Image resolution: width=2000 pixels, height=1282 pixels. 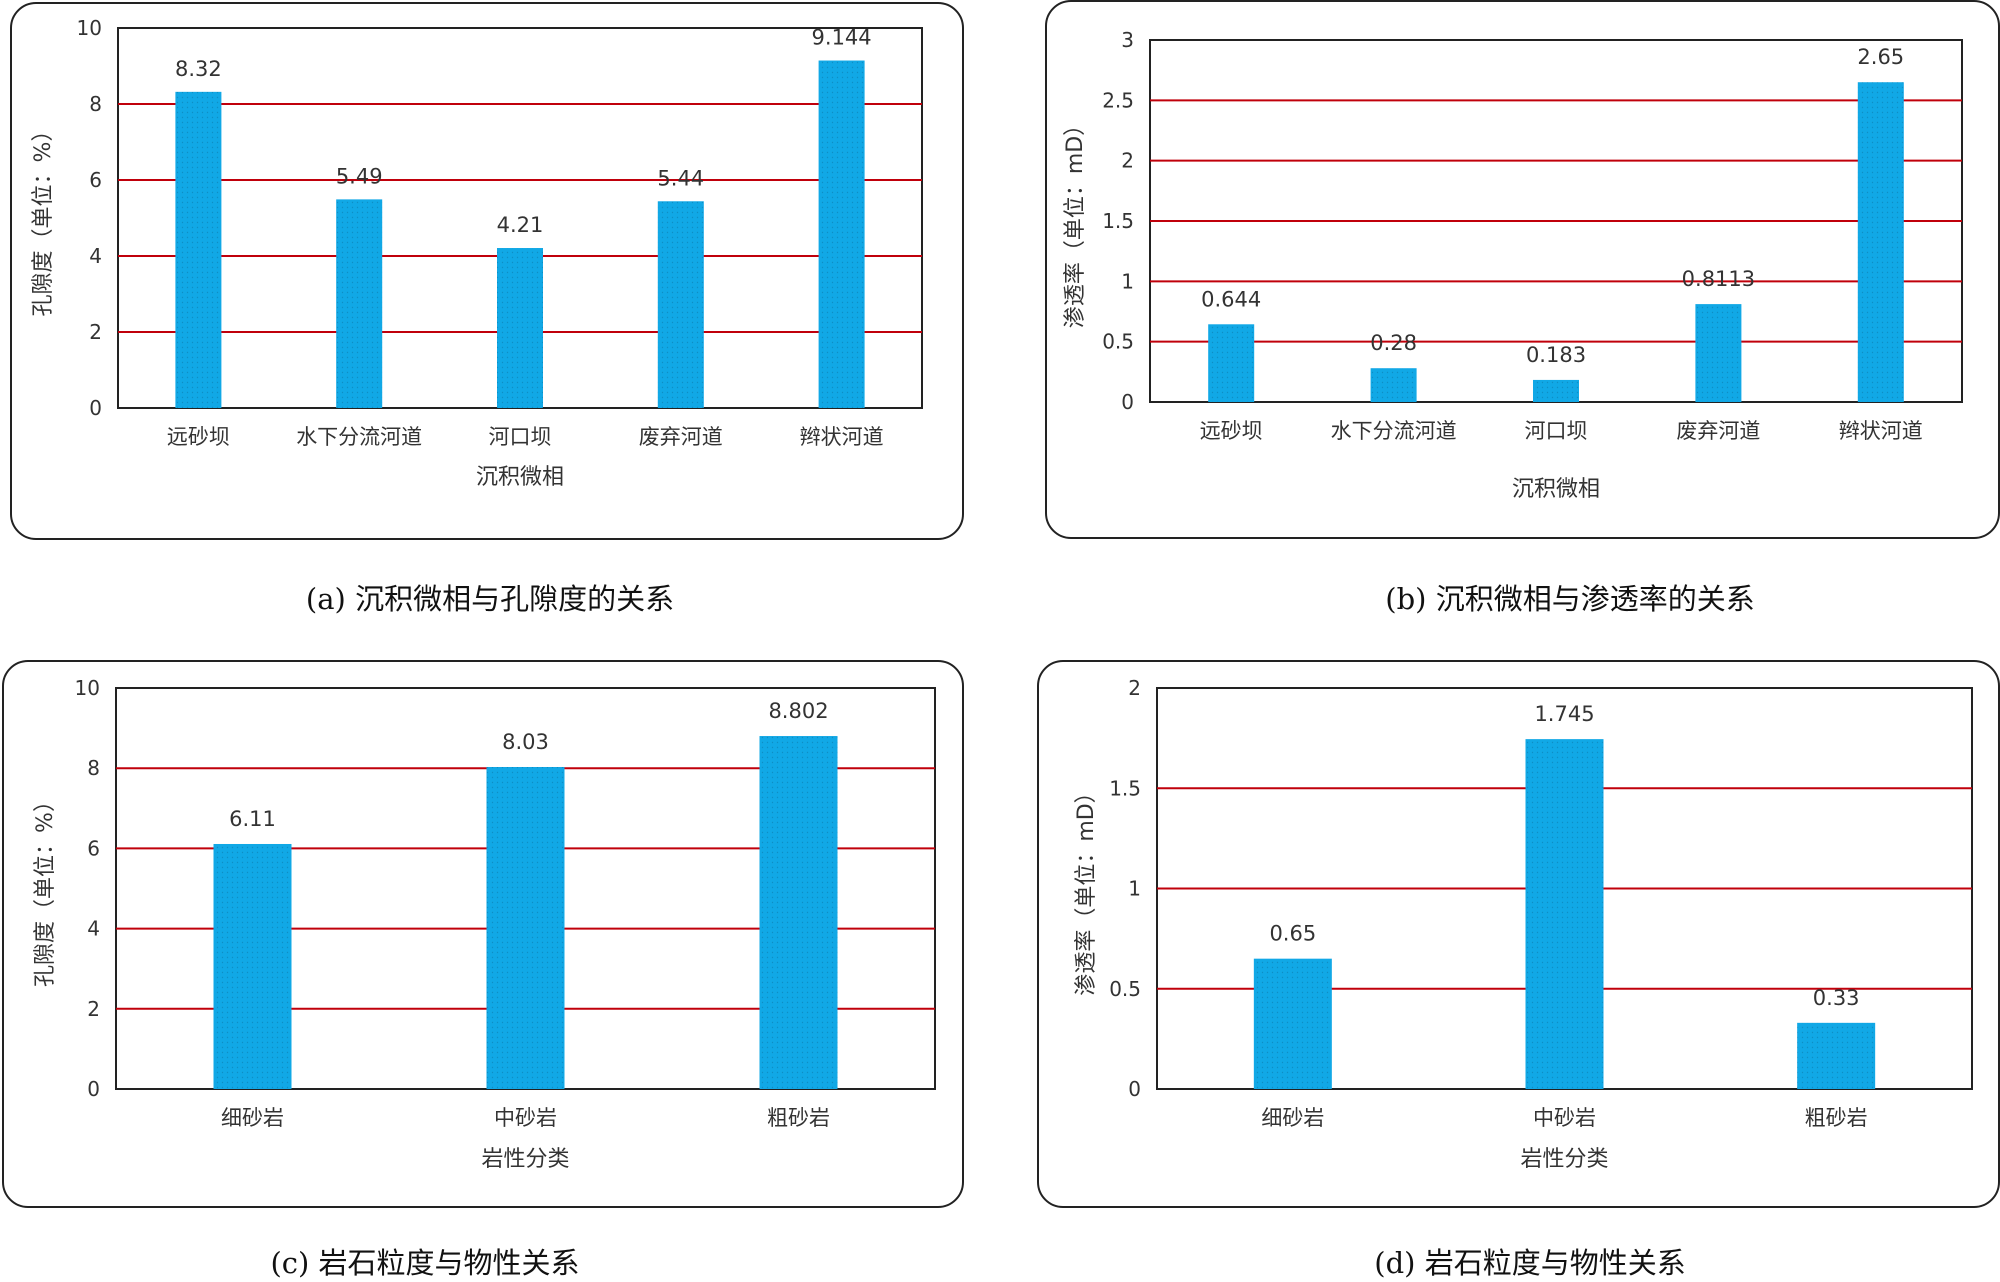 What do you see at coordinates (1127, 40) in the screenshot?
I see `y-tick-label: 3` at bounding box center [1127, 40].